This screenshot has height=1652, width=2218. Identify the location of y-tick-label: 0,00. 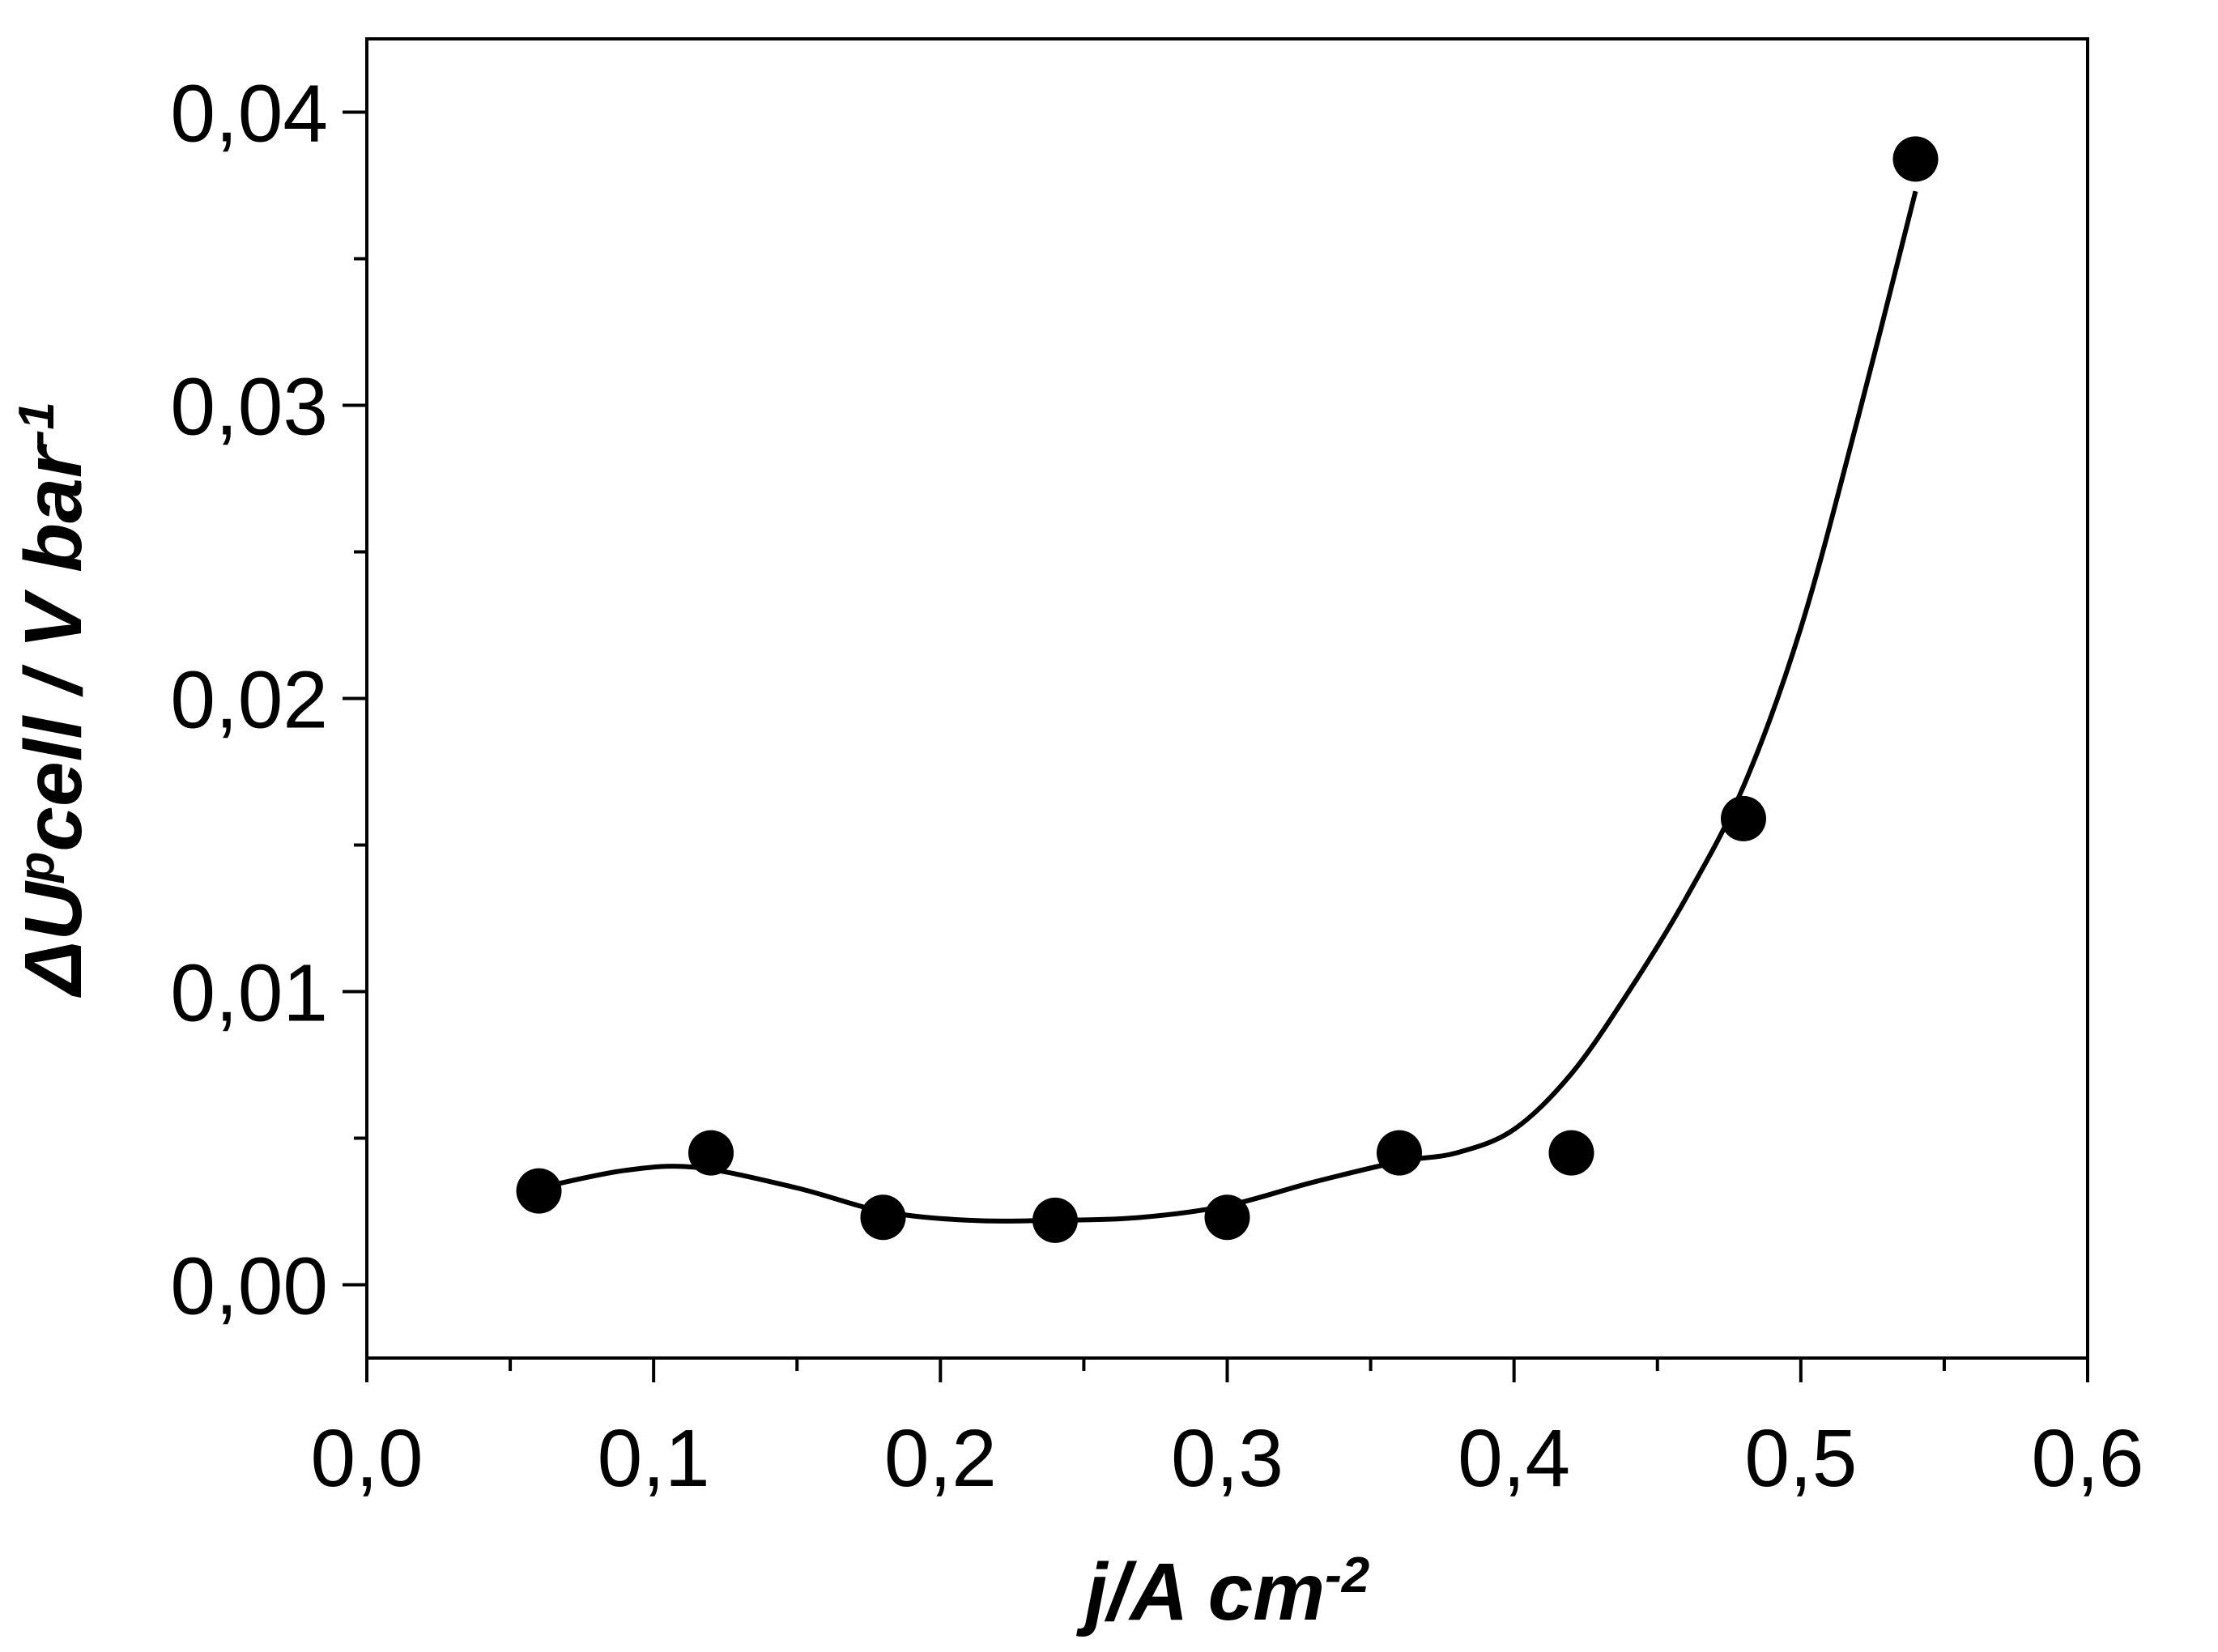
(249, 1286).